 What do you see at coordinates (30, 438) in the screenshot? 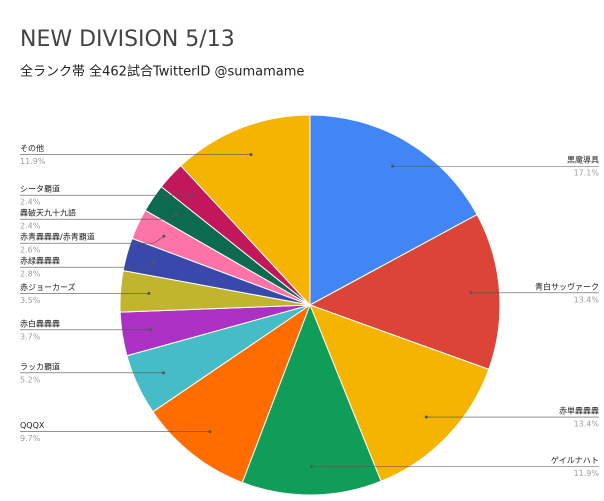
I see `slice-value-label: 9.7%` at bounding box center [30, 438].